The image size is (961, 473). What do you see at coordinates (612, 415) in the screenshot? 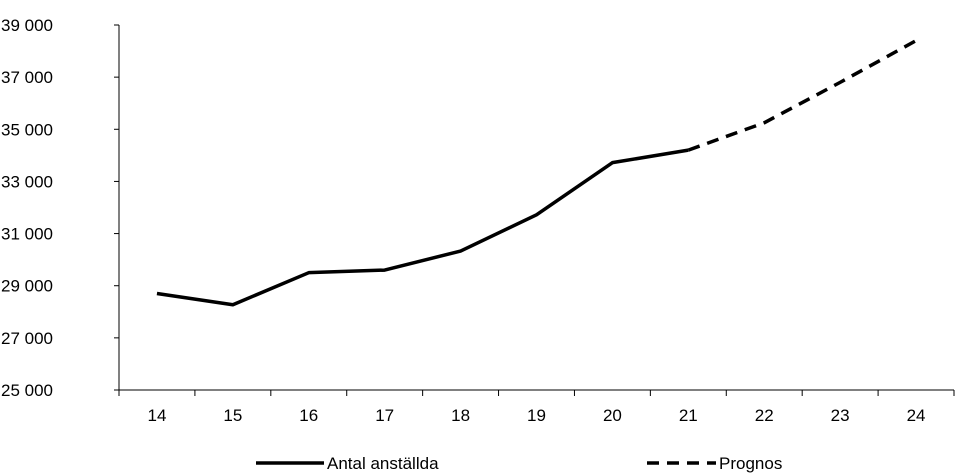
I see `x-tick-label: 20` at bounding box center [612, 415].